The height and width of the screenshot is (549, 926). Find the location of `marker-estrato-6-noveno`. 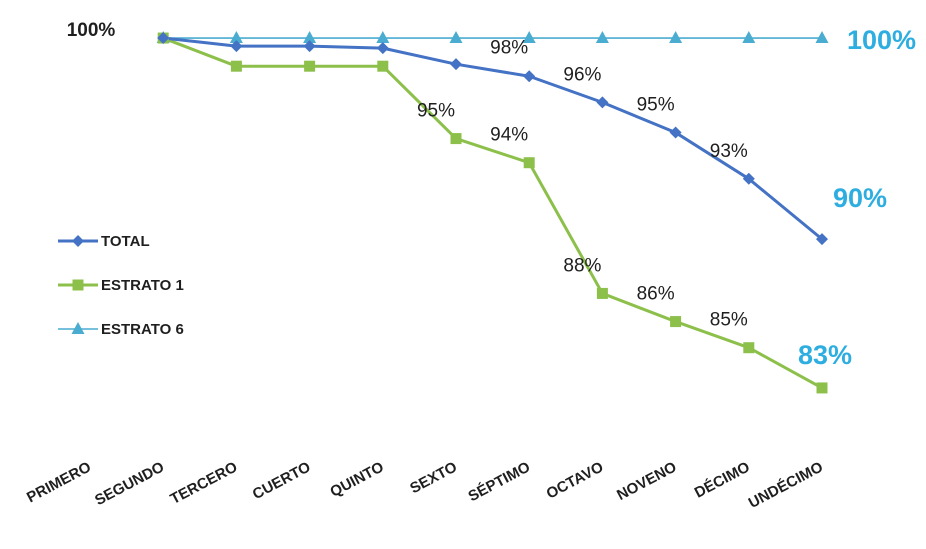

marker-estrato-6-noveno is located at coordinates (676, 37).